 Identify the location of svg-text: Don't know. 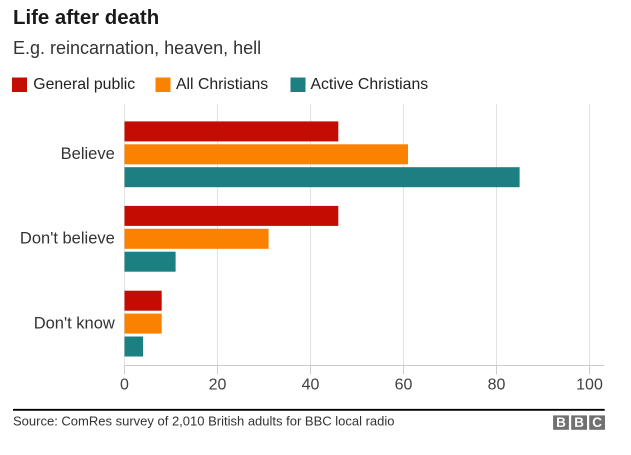
(74, 323).